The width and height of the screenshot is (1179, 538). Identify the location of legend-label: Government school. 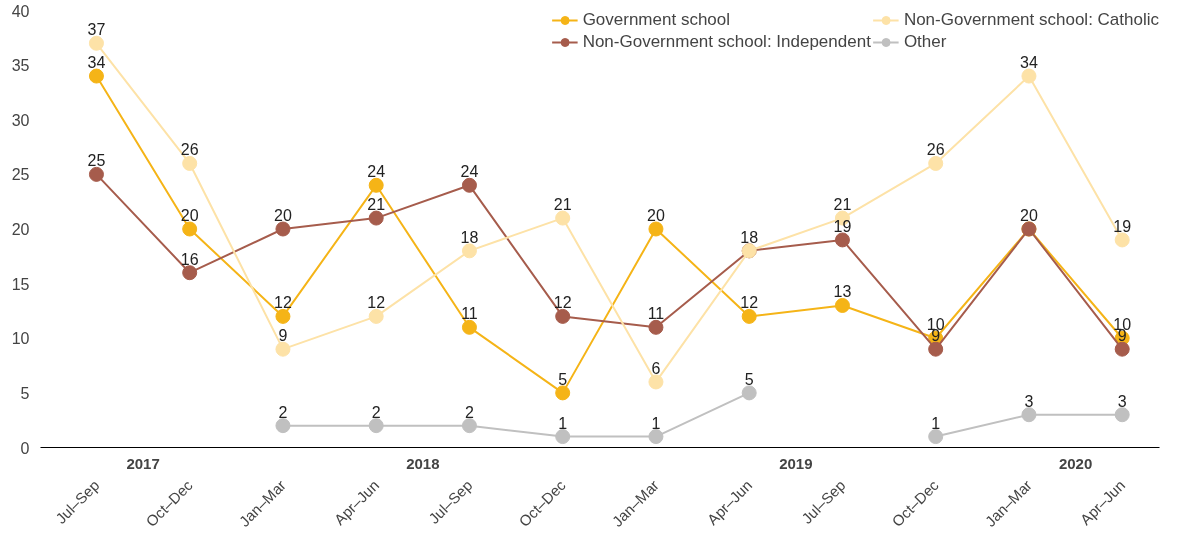
(656, 20).